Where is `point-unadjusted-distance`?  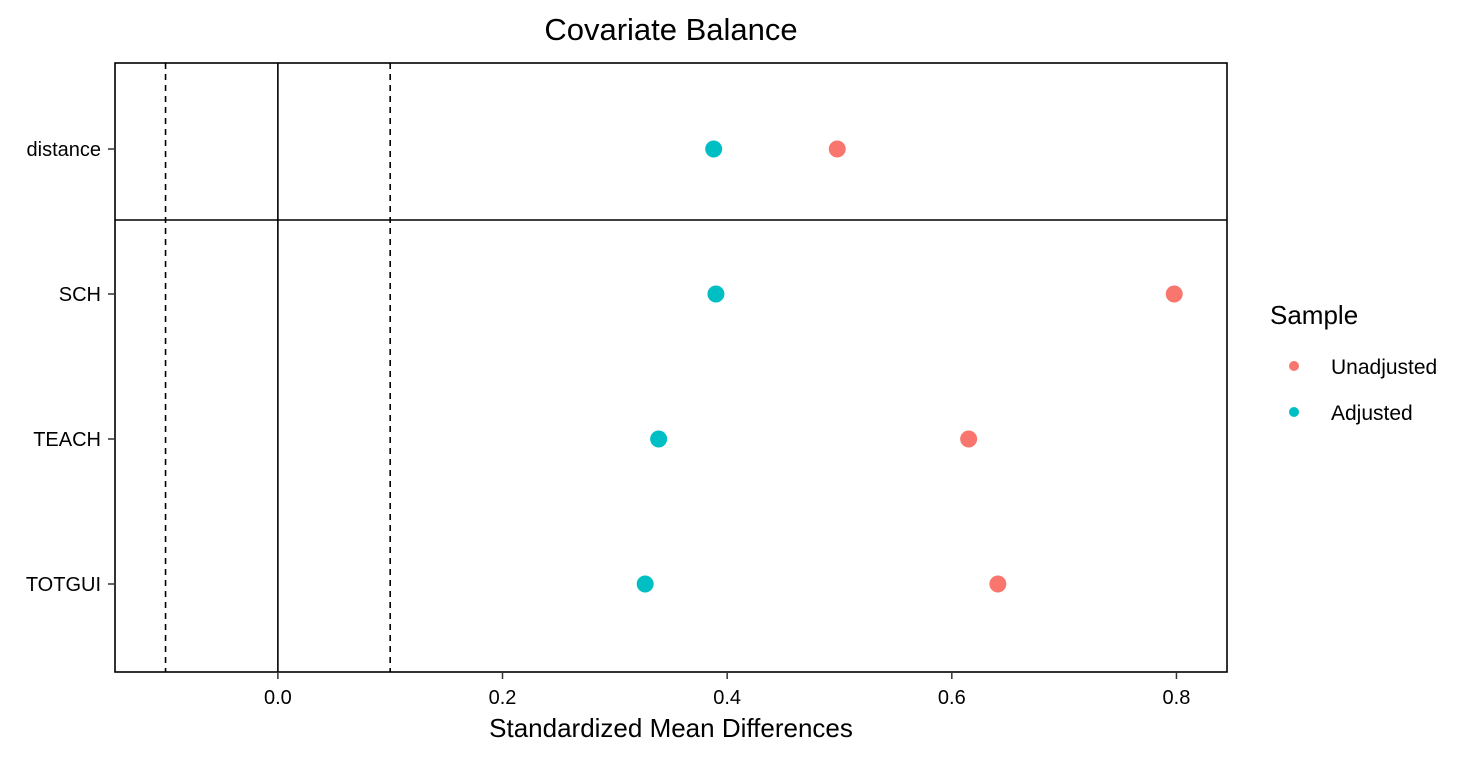 point-unadjusted-distance is located at coordinates (837, 149).